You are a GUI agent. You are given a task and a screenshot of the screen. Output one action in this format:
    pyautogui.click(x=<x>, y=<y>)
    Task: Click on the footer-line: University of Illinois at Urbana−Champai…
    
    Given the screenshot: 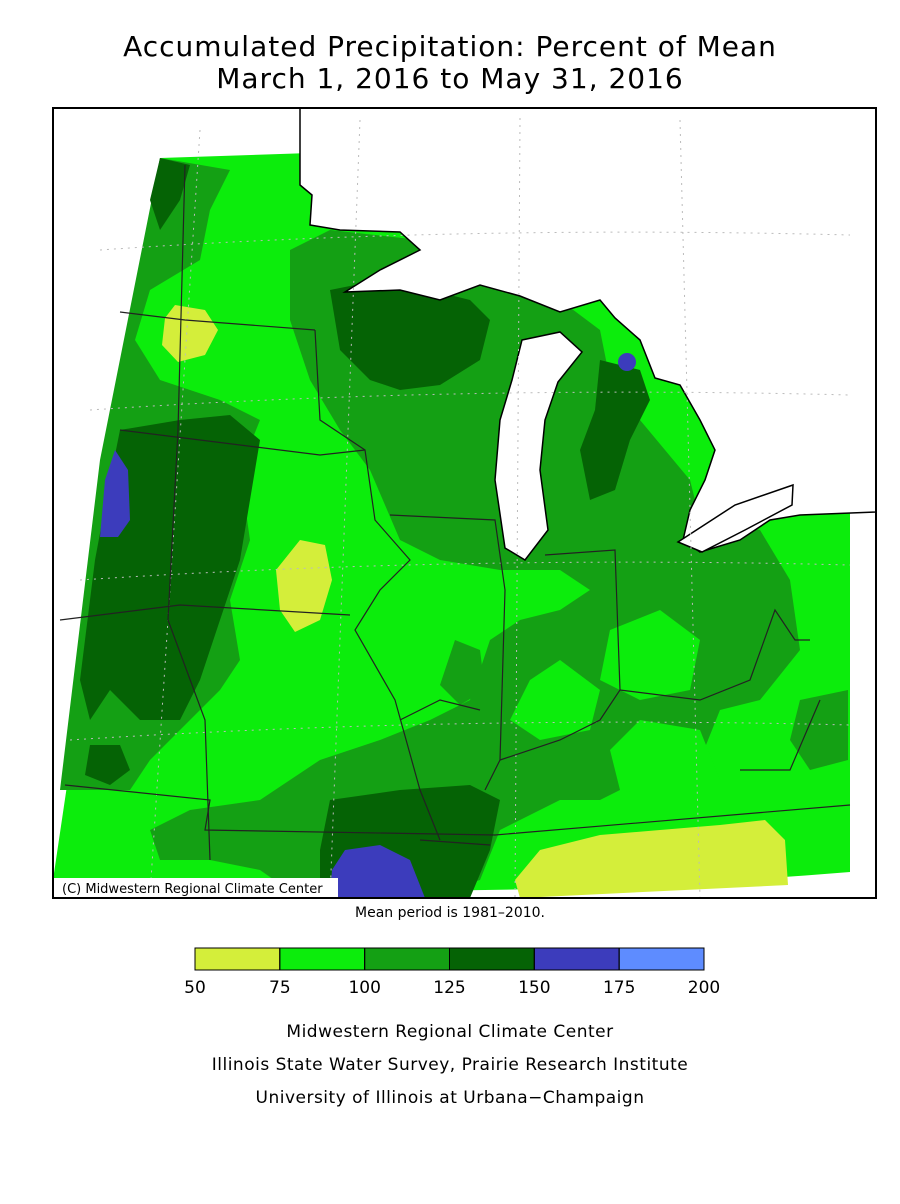 What is the action you would take?
    pyautogui.click(x=450, y=1098)
    